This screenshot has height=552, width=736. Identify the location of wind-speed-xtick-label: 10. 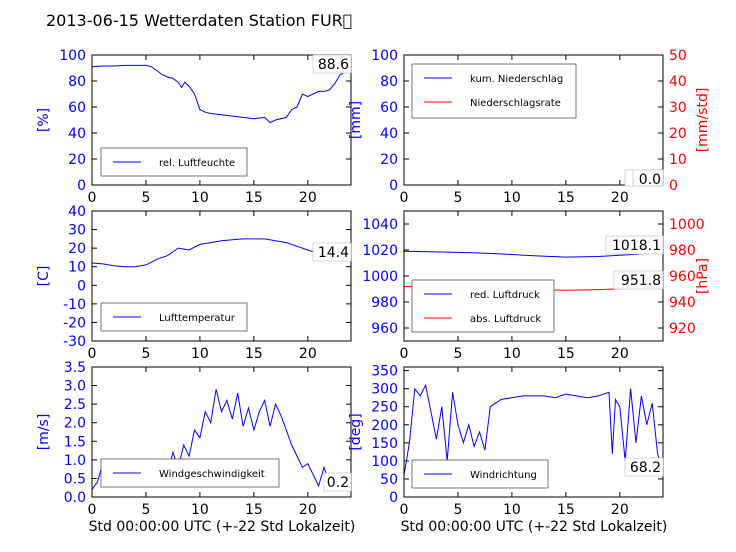
(200, 510).